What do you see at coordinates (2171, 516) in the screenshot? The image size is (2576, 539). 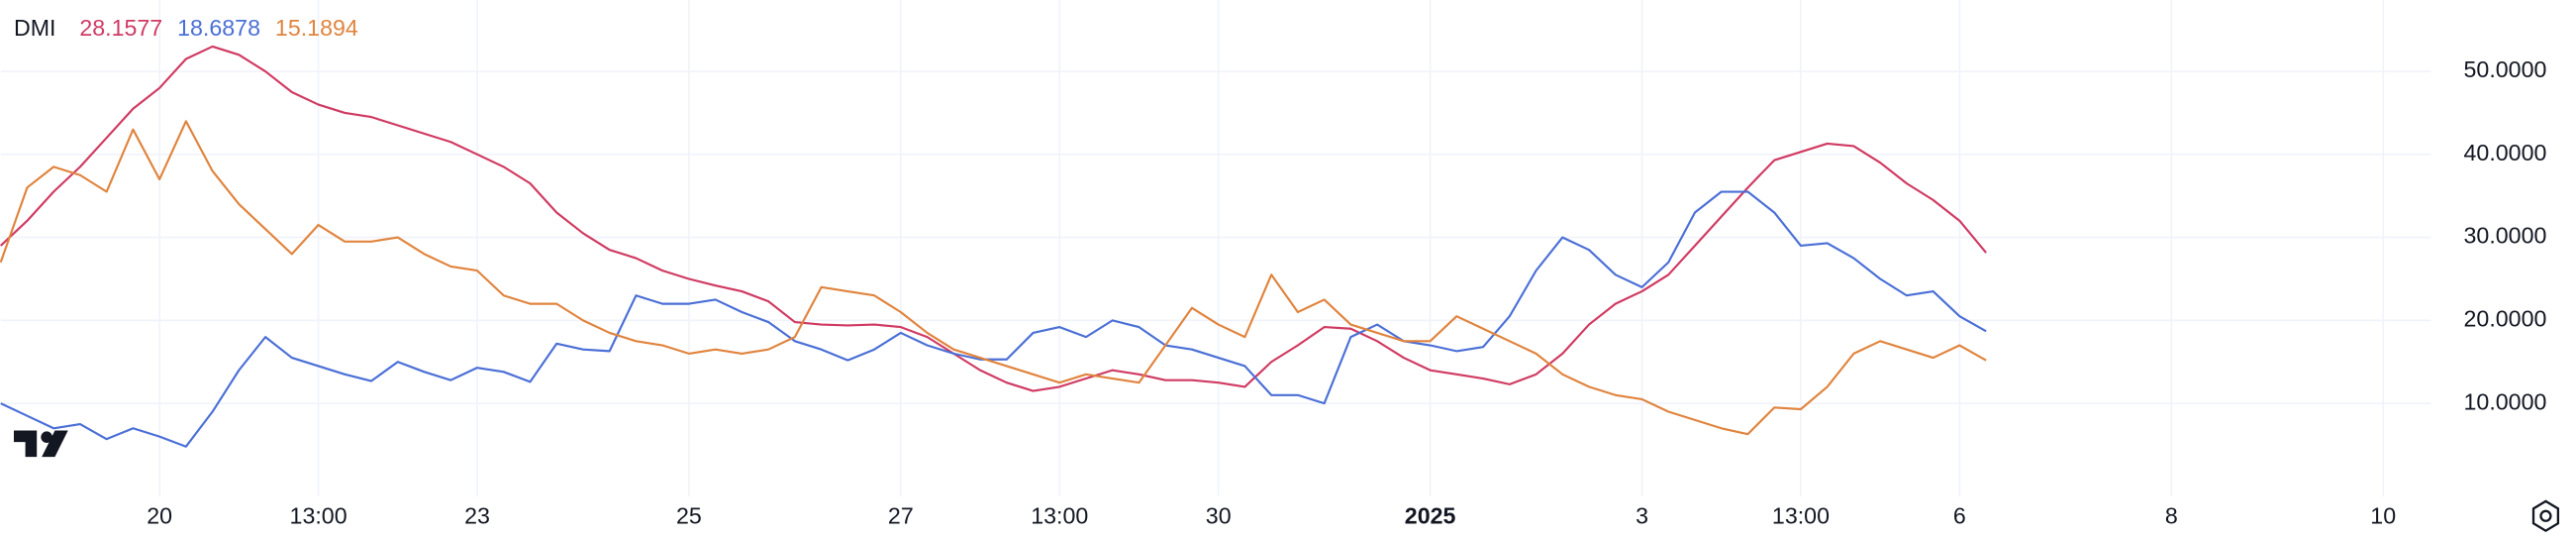 I see `x-tick-label: 8` at bounding box center [2171, 516].